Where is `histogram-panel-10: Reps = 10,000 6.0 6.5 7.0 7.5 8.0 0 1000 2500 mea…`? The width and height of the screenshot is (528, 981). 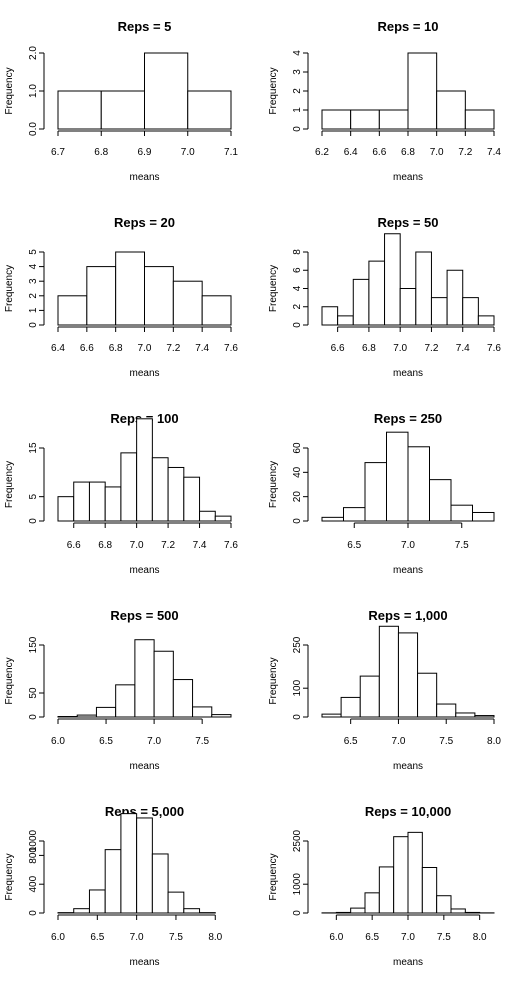 histogram-panel-10: Reps = 10,000 6.0 6.5 7.0 7.5 8.0 0 1000 2500 mea… is located at coordinates (381, 886).